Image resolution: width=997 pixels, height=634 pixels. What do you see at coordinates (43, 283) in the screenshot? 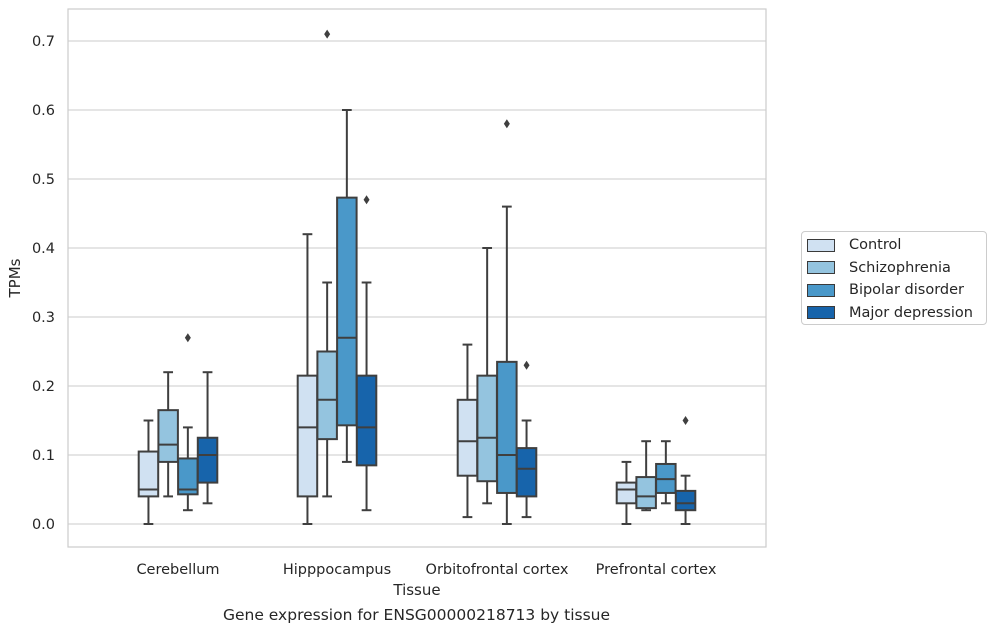
I see `y-axis-ticks: 0.0 0.1 0.2 0.3 0.4 0.5 0.6 0.7` at bounding box center [43, 283].